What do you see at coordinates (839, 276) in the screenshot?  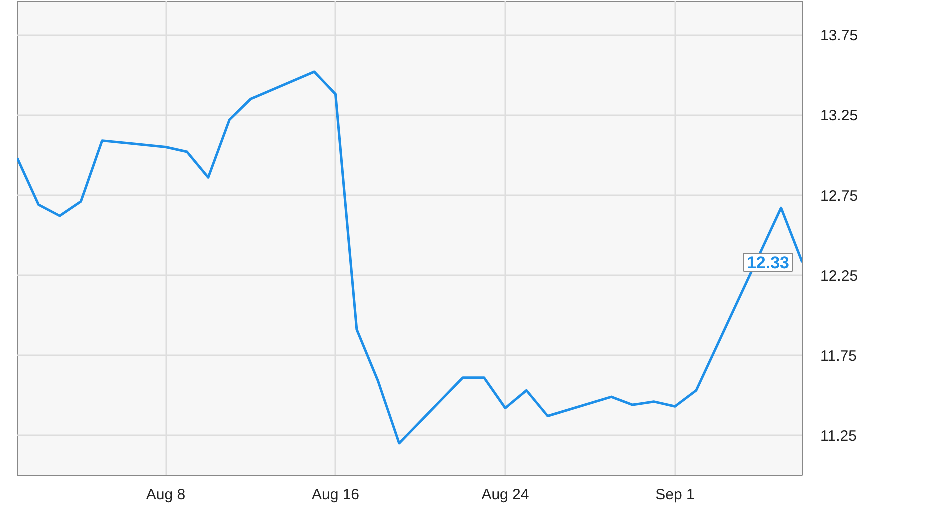 I see `y-tick-label: 12.25` at bounding box center [839, 276].